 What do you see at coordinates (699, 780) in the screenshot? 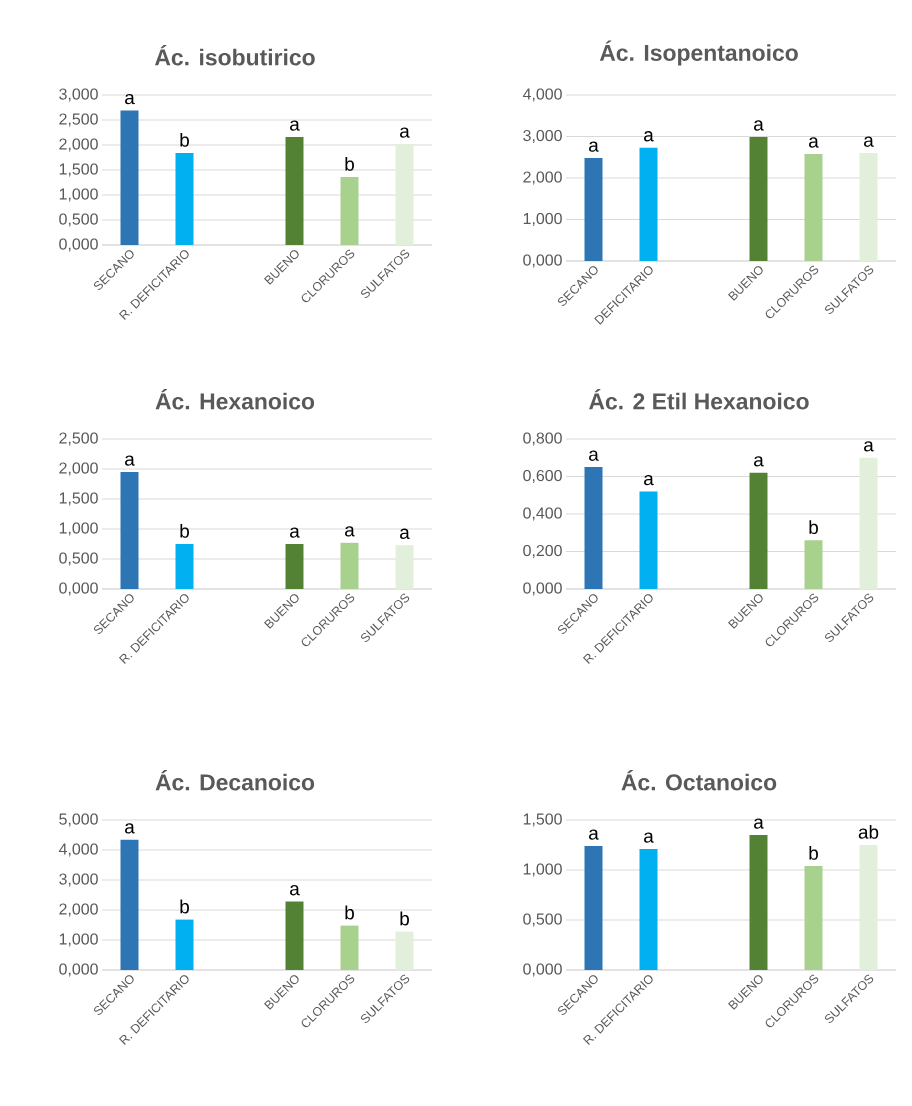
I see `chart-title: Ác. Octanoico` at bounding box center [699, 780].